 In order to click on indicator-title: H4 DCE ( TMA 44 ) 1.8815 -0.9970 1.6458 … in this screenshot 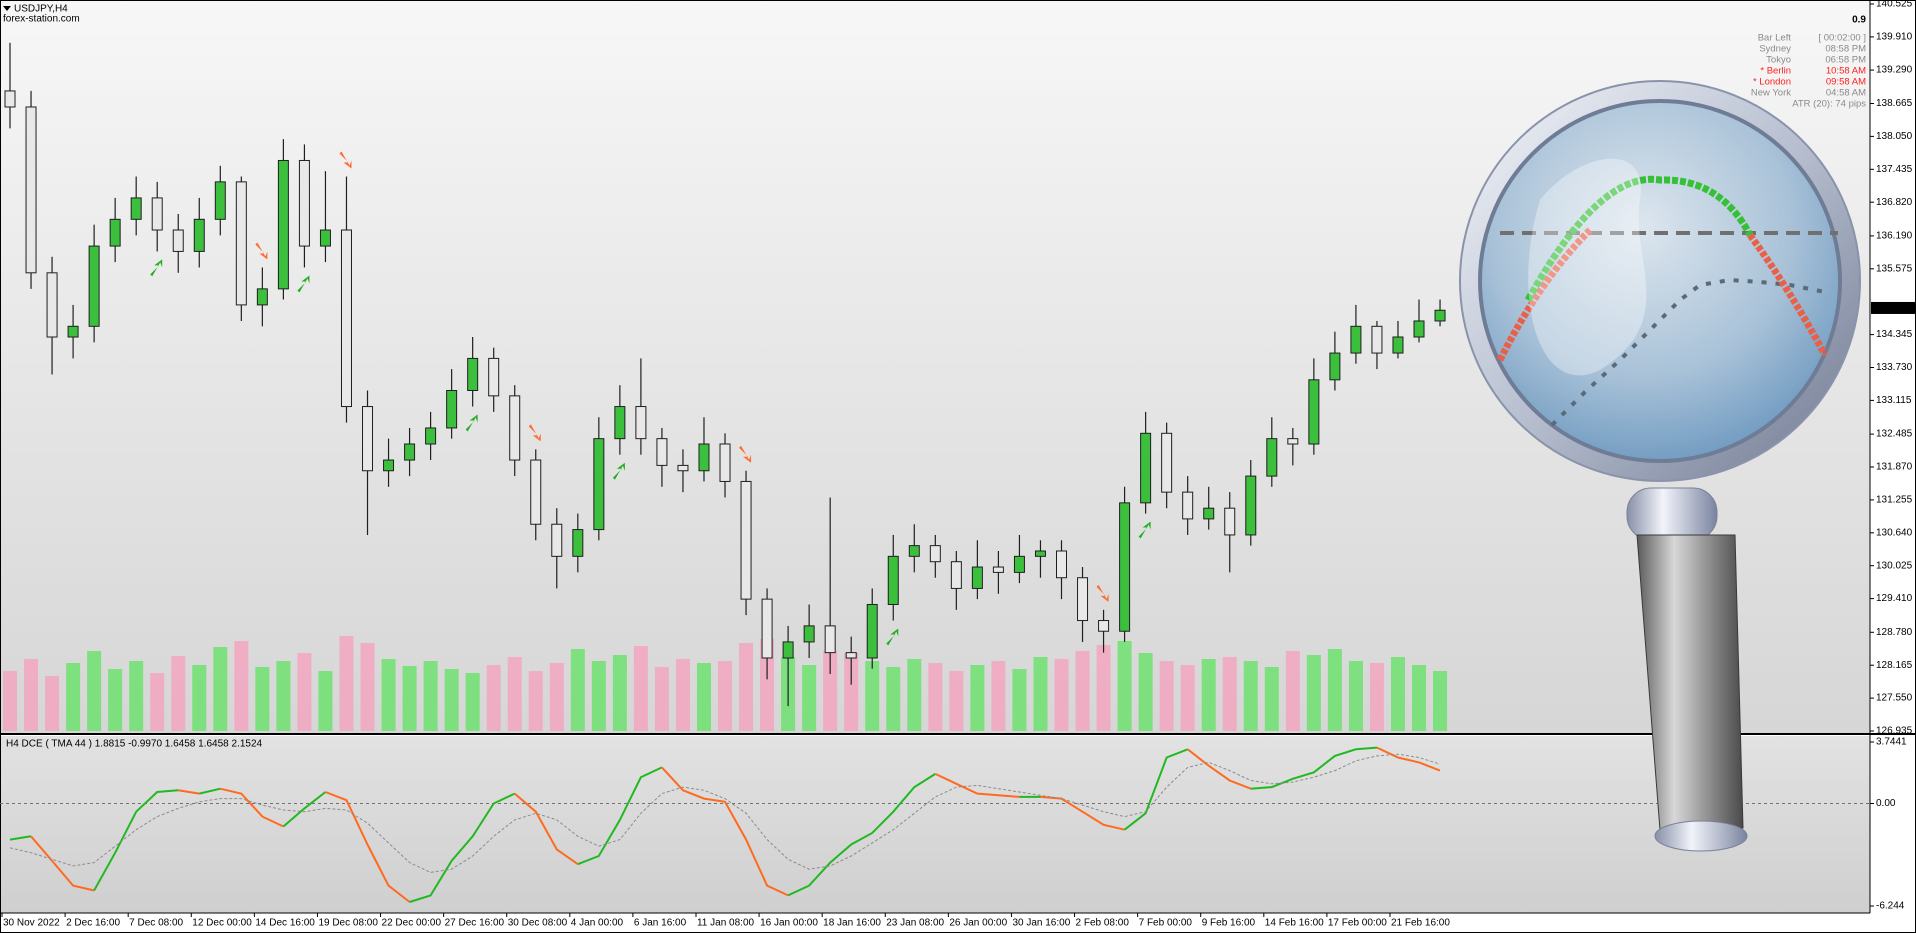, I will do `click(134, 744)`.